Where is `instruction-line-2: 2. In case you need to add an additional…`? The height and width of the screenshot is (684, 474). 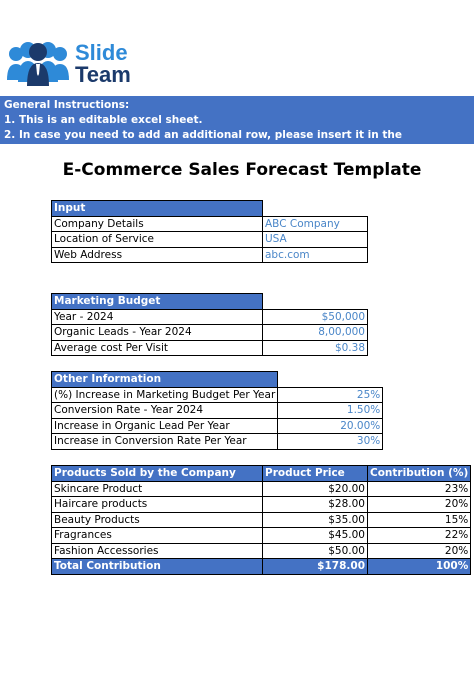 instruction-line-2: 2. In case you need to add an additional… is located at coordinates (203, 142).